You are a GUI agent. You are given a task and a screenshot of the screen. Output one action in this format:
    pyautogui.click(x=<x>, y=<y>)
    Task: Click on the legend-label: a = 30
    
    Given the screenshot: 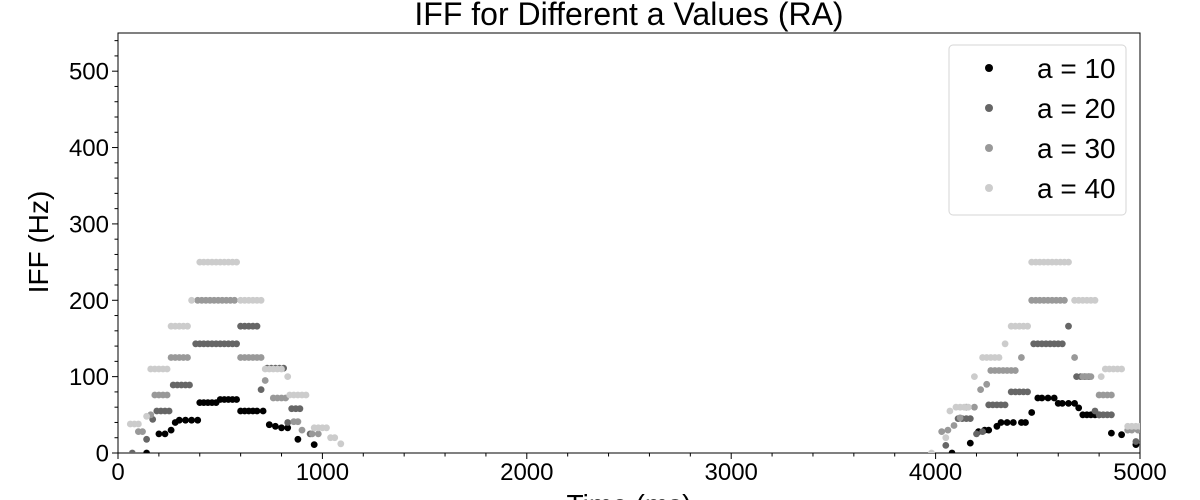 What is the action you would take?
    pyautogui.click(x=1076, y=148)
    